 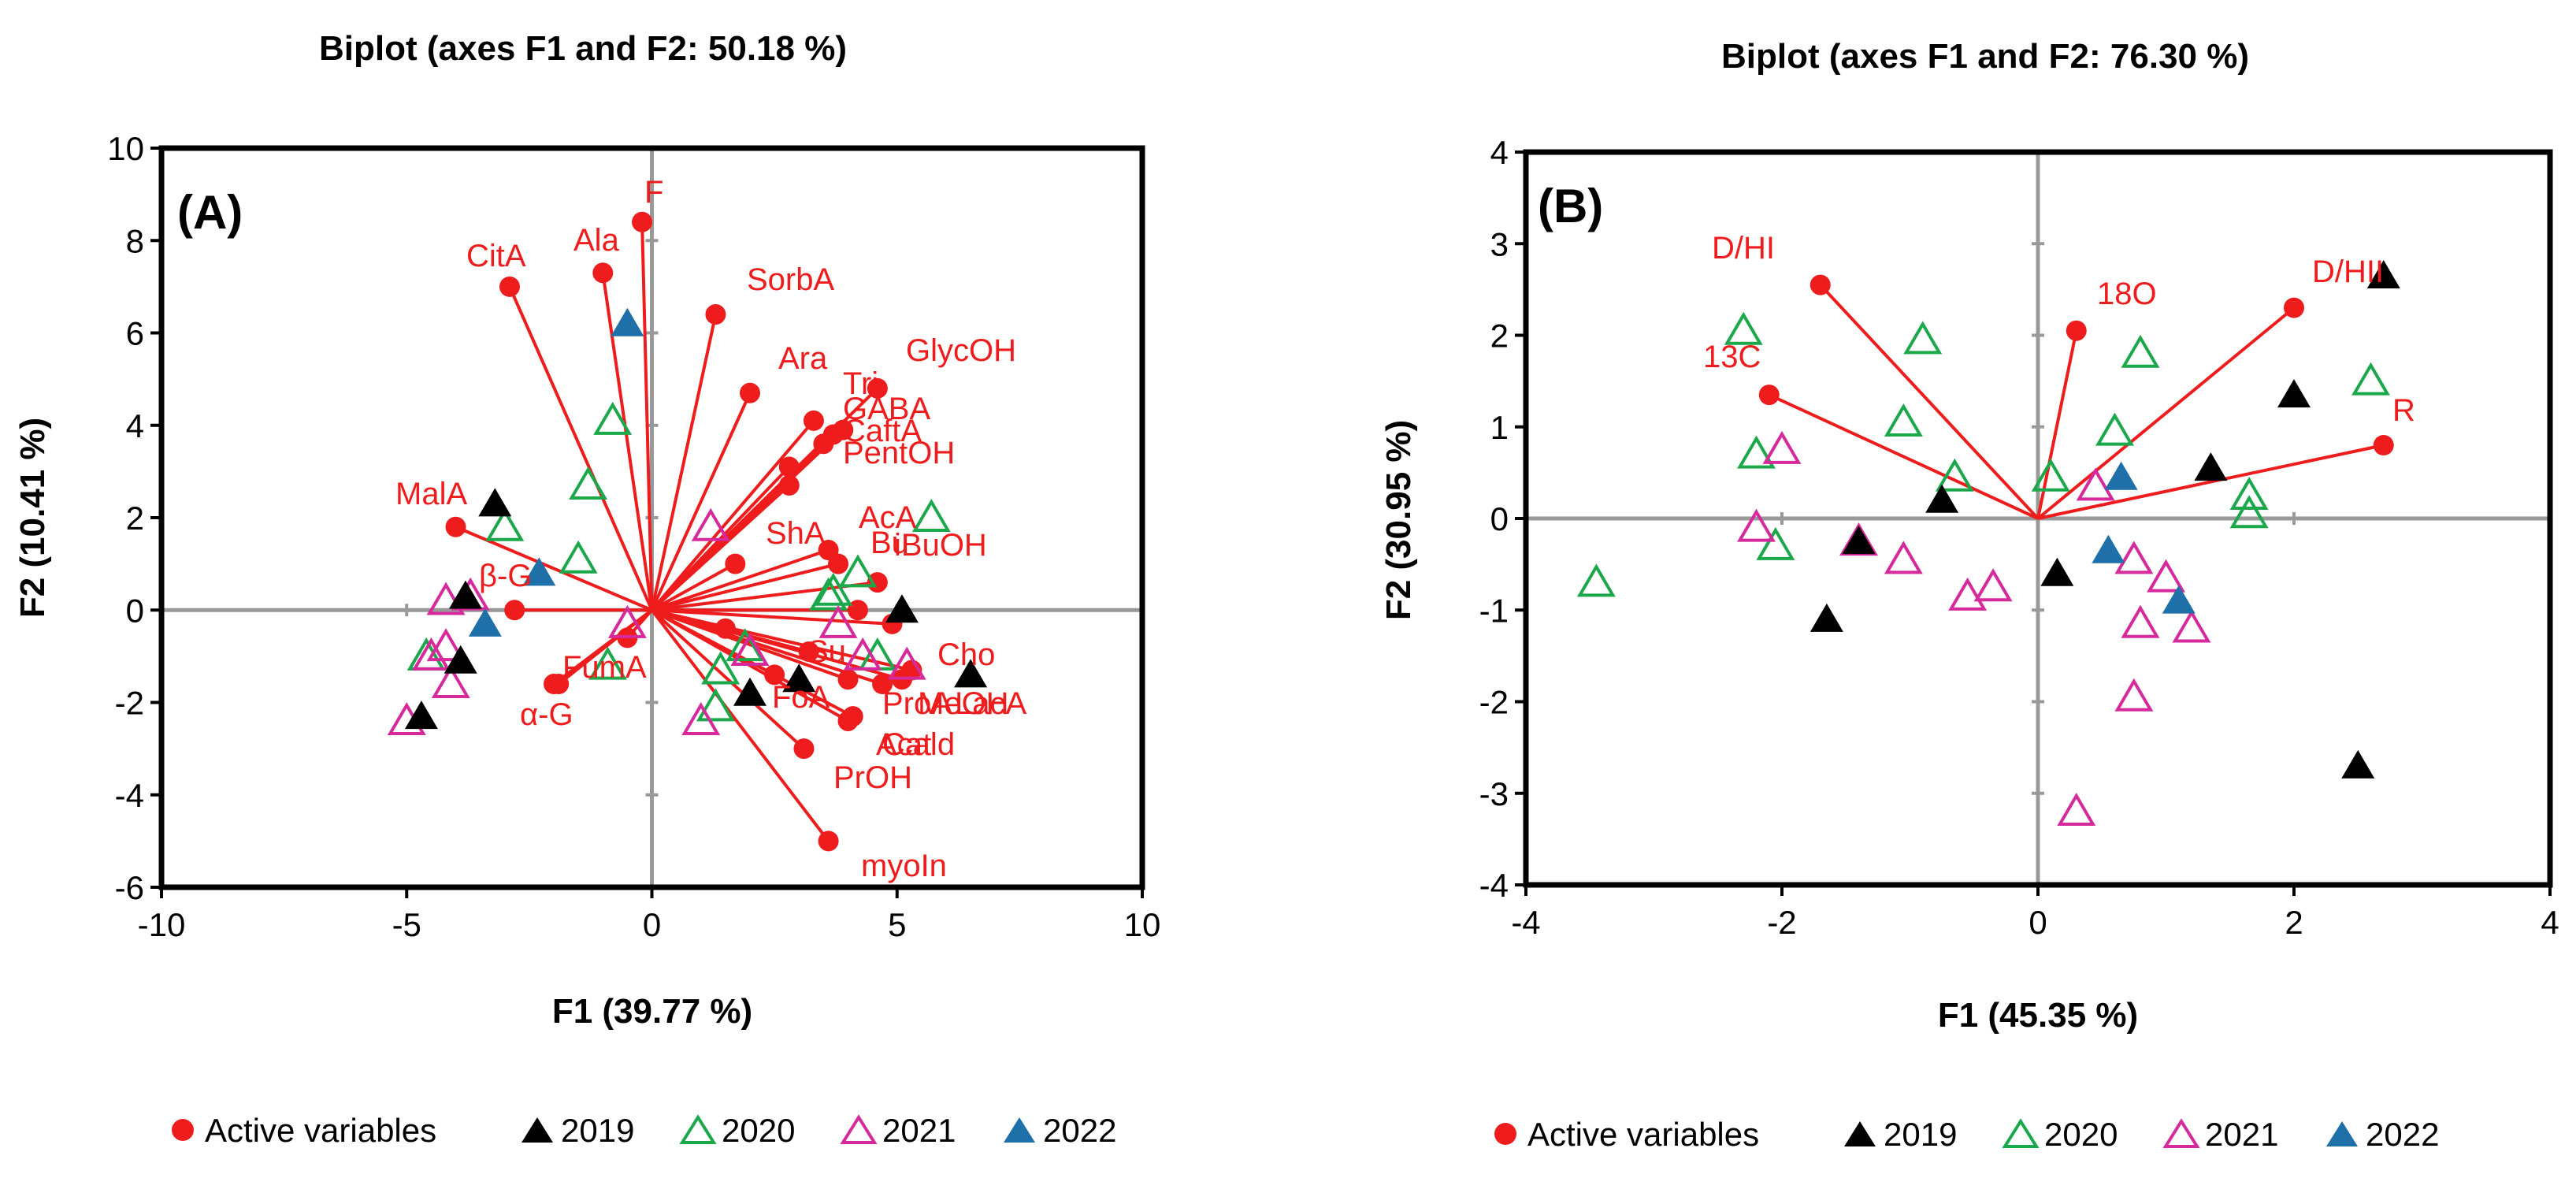 I want to click on panel-b-xlabel: F1 (45.35 %), so click(x=2038, y=1015).